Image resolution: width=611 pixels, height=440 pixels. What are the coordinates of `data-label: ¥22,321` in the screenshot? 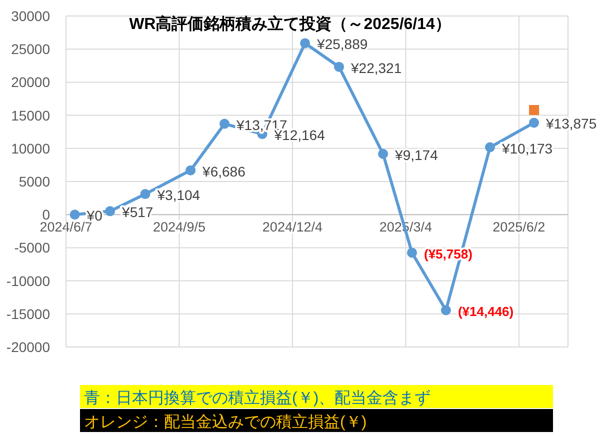 It's located at (376, 68).